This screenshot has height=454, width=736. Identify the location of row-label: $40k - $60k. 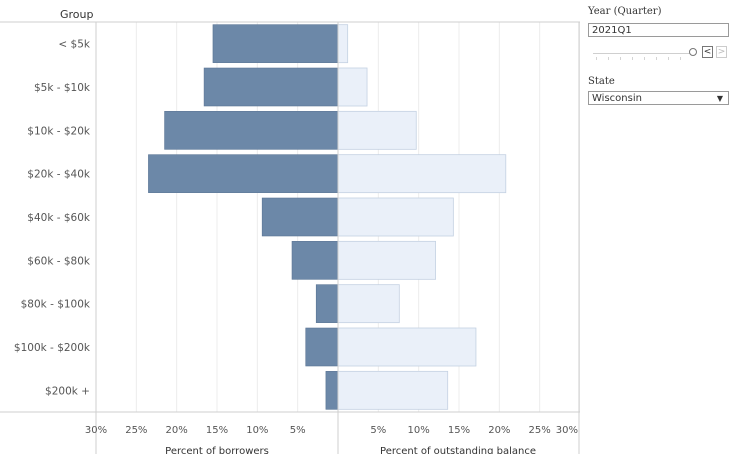
(59, 218).